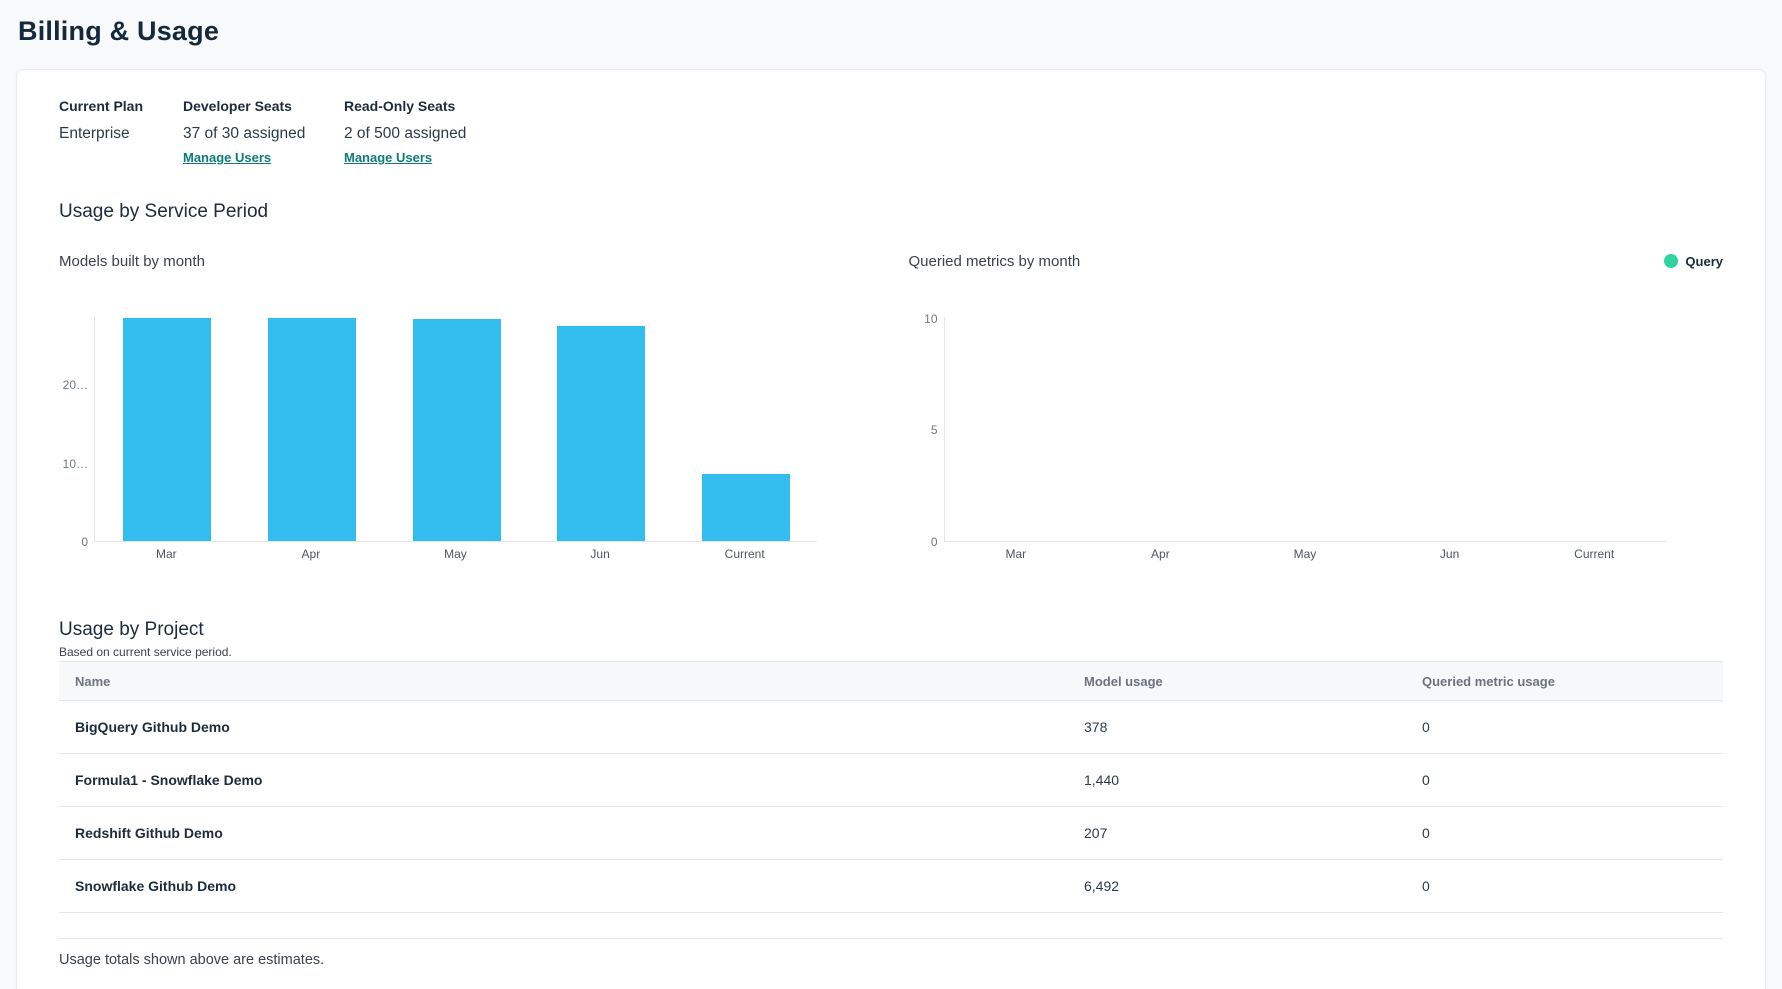 The height and width of the screenshot is (989, 1782). Describe the element at coordinates (891, 926) in the screenshot. I see `table-end-divider` at that location.